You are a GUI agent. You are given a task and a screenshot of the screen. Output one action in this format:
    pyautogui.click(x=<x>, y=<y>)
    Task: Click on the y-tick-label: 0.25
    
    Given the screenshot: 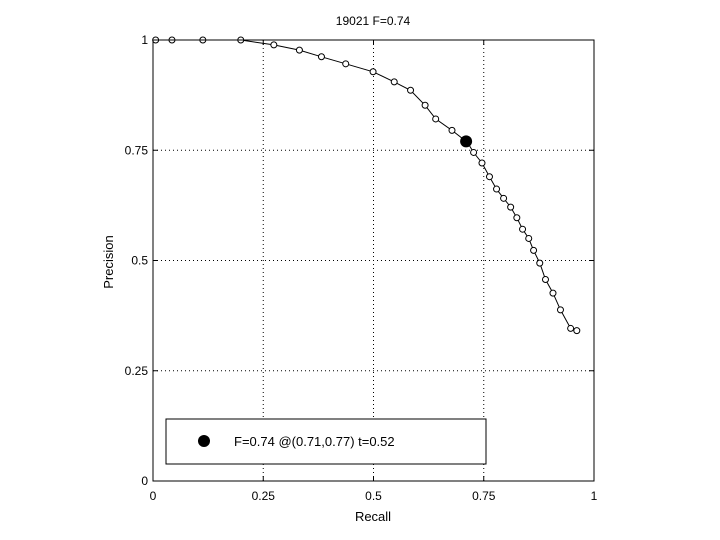 What is the action you would take?
    pyautogui.click(x=137, y=371)
    